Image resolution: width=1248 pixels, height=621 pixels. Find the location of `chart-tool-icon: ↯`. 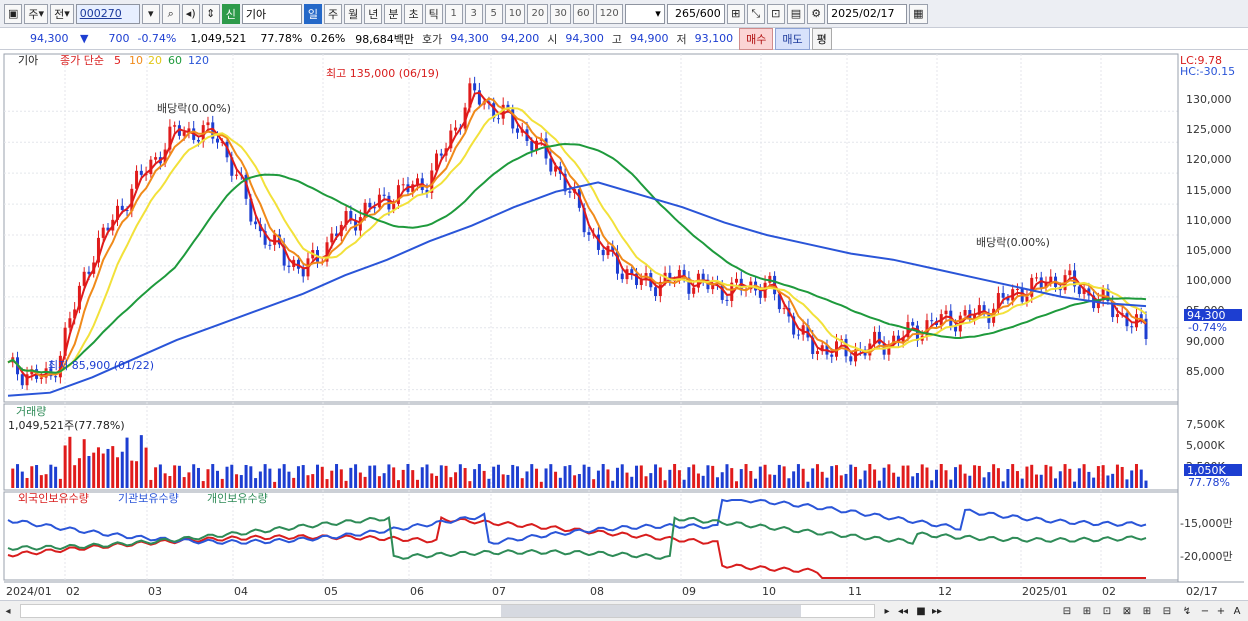

chart-tool-icon: ↯ is located at coordinates (1187, 611).